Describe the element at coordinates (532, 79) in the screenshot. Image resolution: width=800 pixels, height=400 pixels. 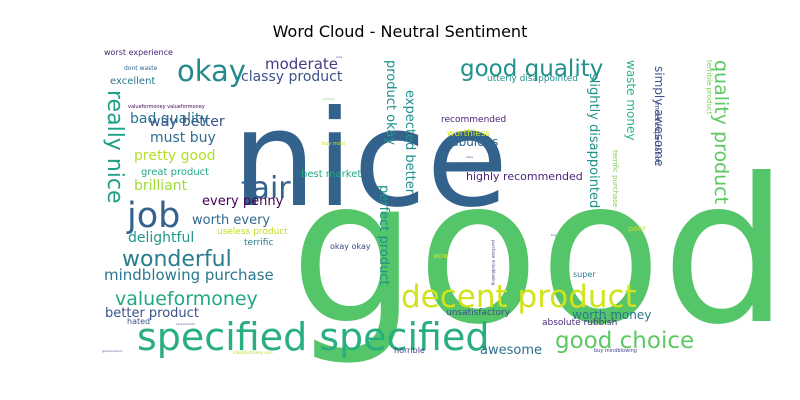
I see `word-38: utterly disappointed` at that location.